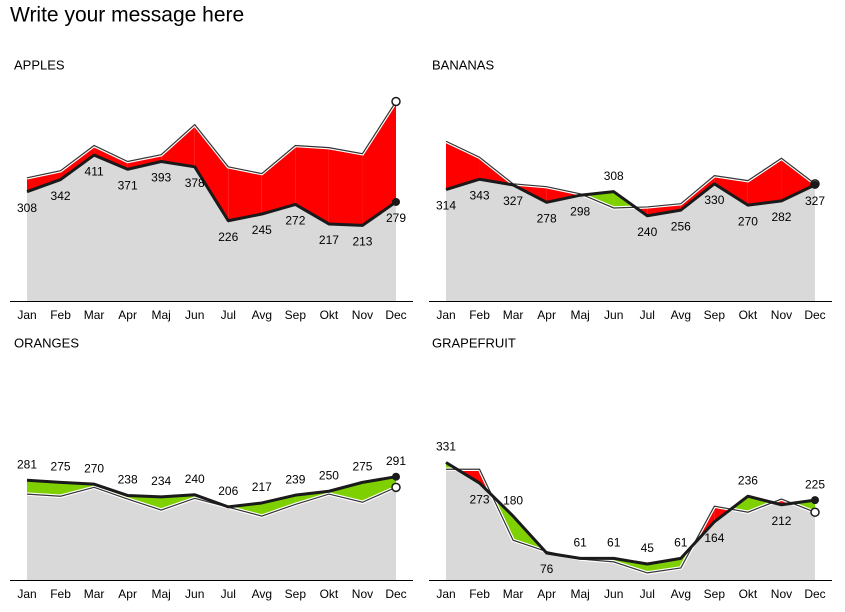 The height and width of the screenshot is (612, 845). What do you see at coordinates (39, 64) in the screenshot?
I see `chart-title: APPLES` at bounding box center [39, 64].